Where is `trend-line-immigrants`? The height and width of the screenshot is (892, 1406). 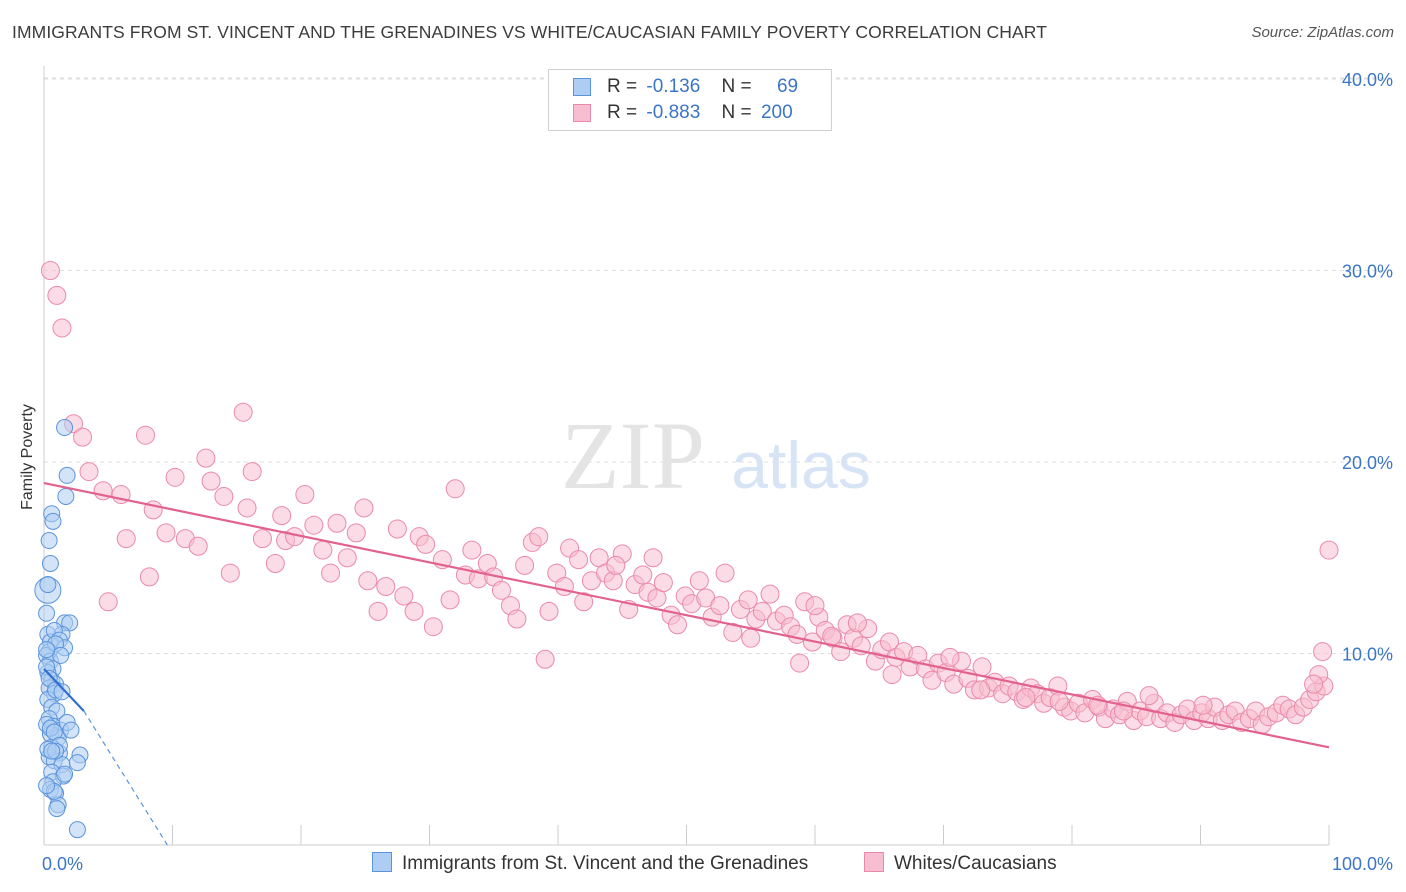 trend-line-immigrants is located at coordinates (64, 690).